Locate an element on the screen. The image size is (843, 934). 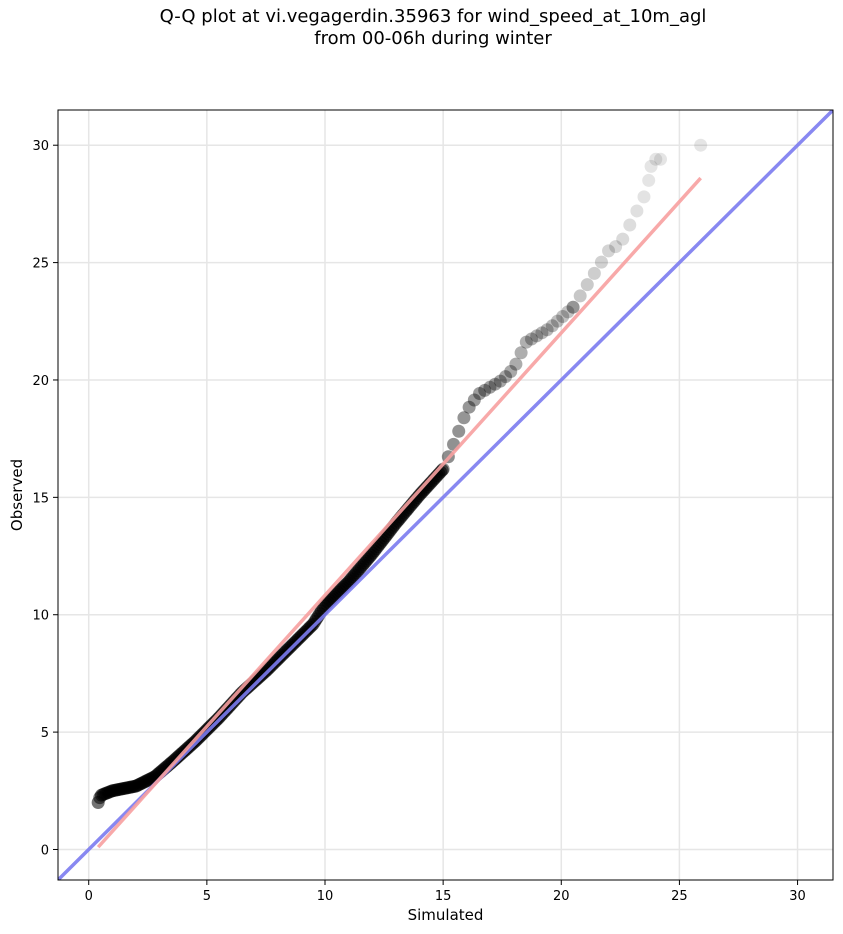
chart-title-line-2: from 00-06h during winter is located at coordinates (433, 38).